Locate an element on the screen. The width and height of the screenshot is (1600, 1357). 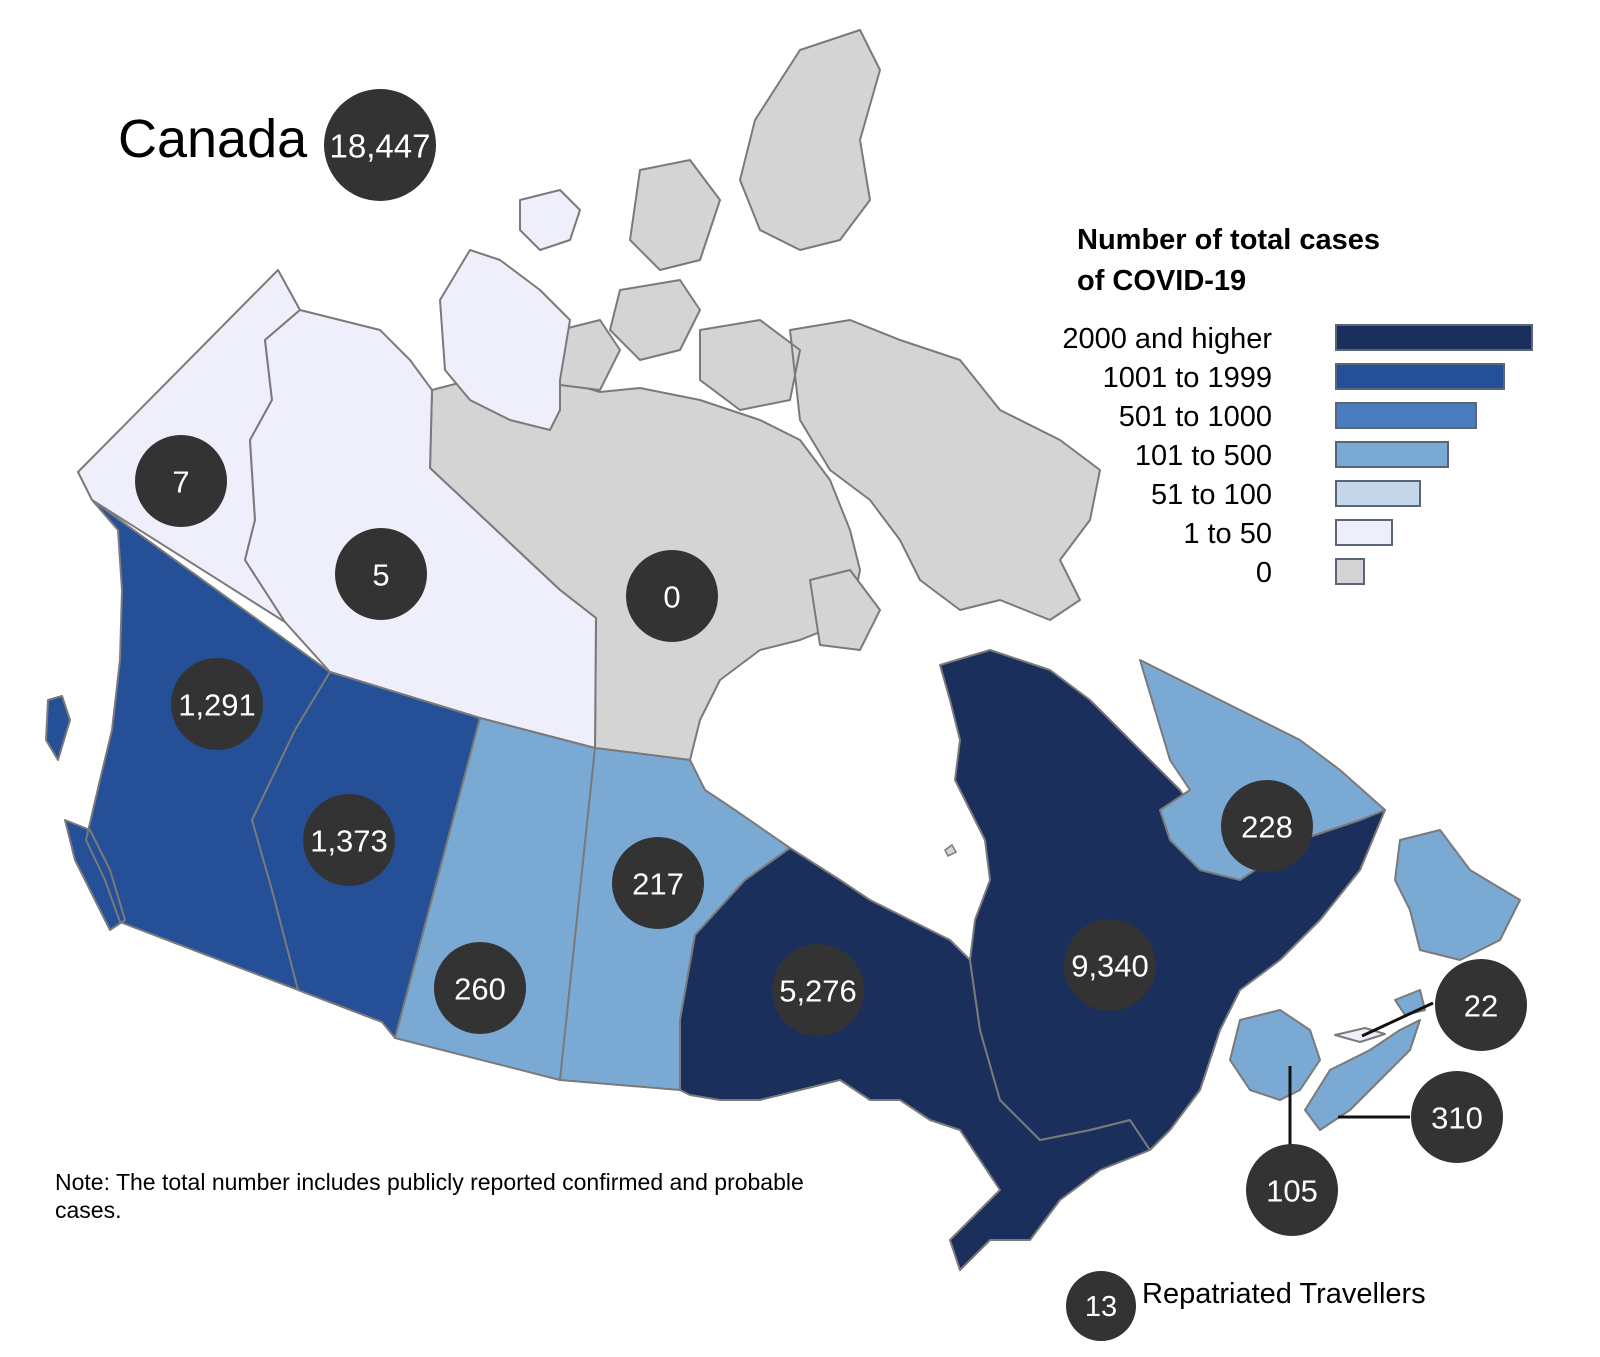
region-newfoundland-labrador is located at coordinates (1330, 810).